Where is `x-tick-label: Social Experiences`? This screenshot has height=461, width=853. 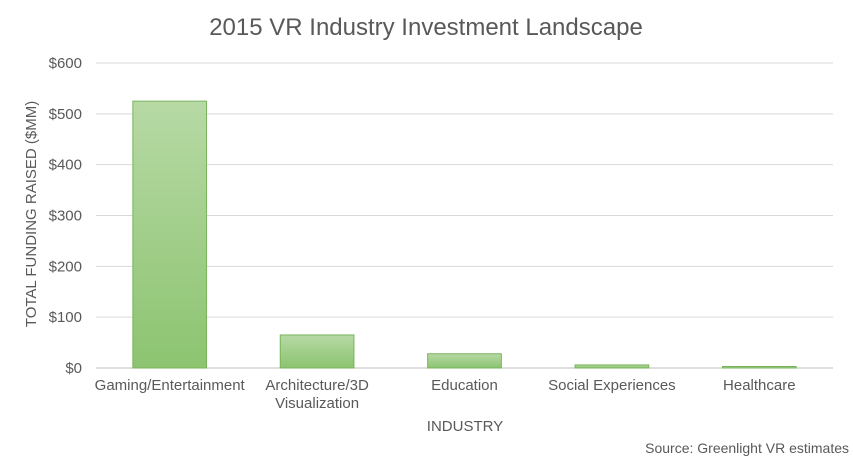
x-tick-label: Social Experiences is located at coordinates (612, 385).